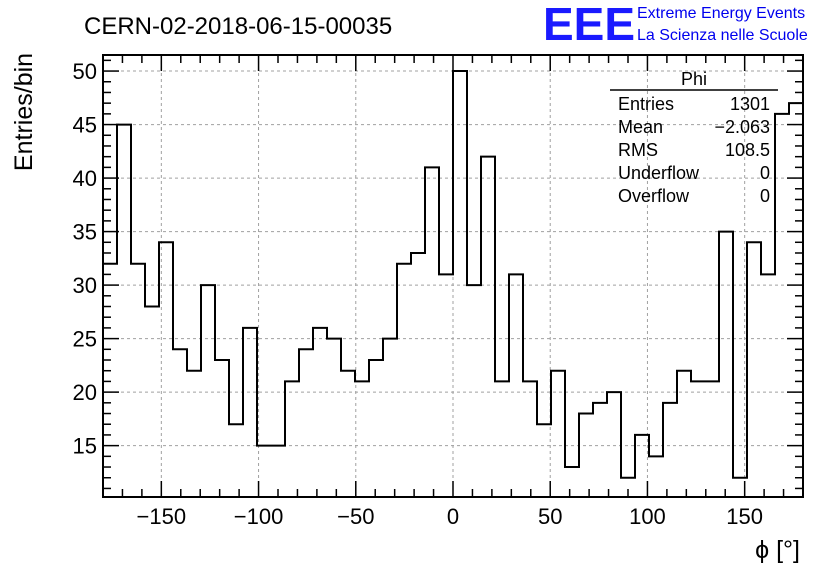 The width and height of the screenshot is (836, 572). I want to click on stats-row-label: Mean, so click(640, 127).